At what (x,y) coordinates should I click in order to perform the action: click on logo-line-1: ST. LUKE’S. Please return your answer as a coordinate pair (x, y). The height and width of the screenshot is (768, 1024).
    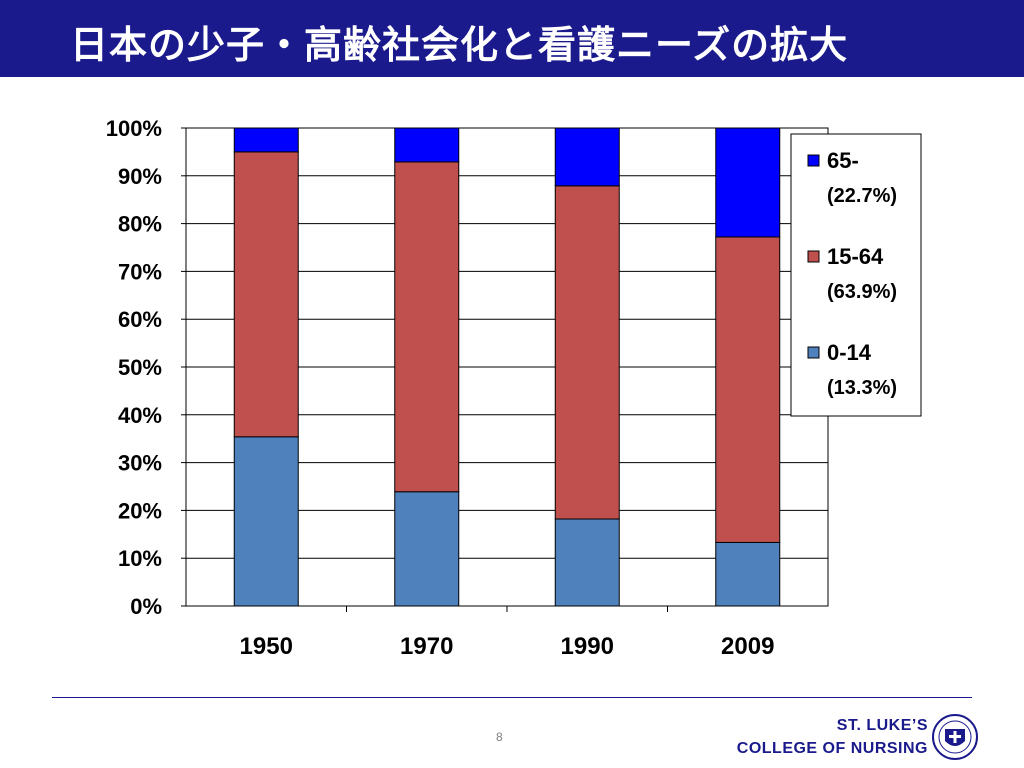
    Looking at the image, I should click on (882, 725).